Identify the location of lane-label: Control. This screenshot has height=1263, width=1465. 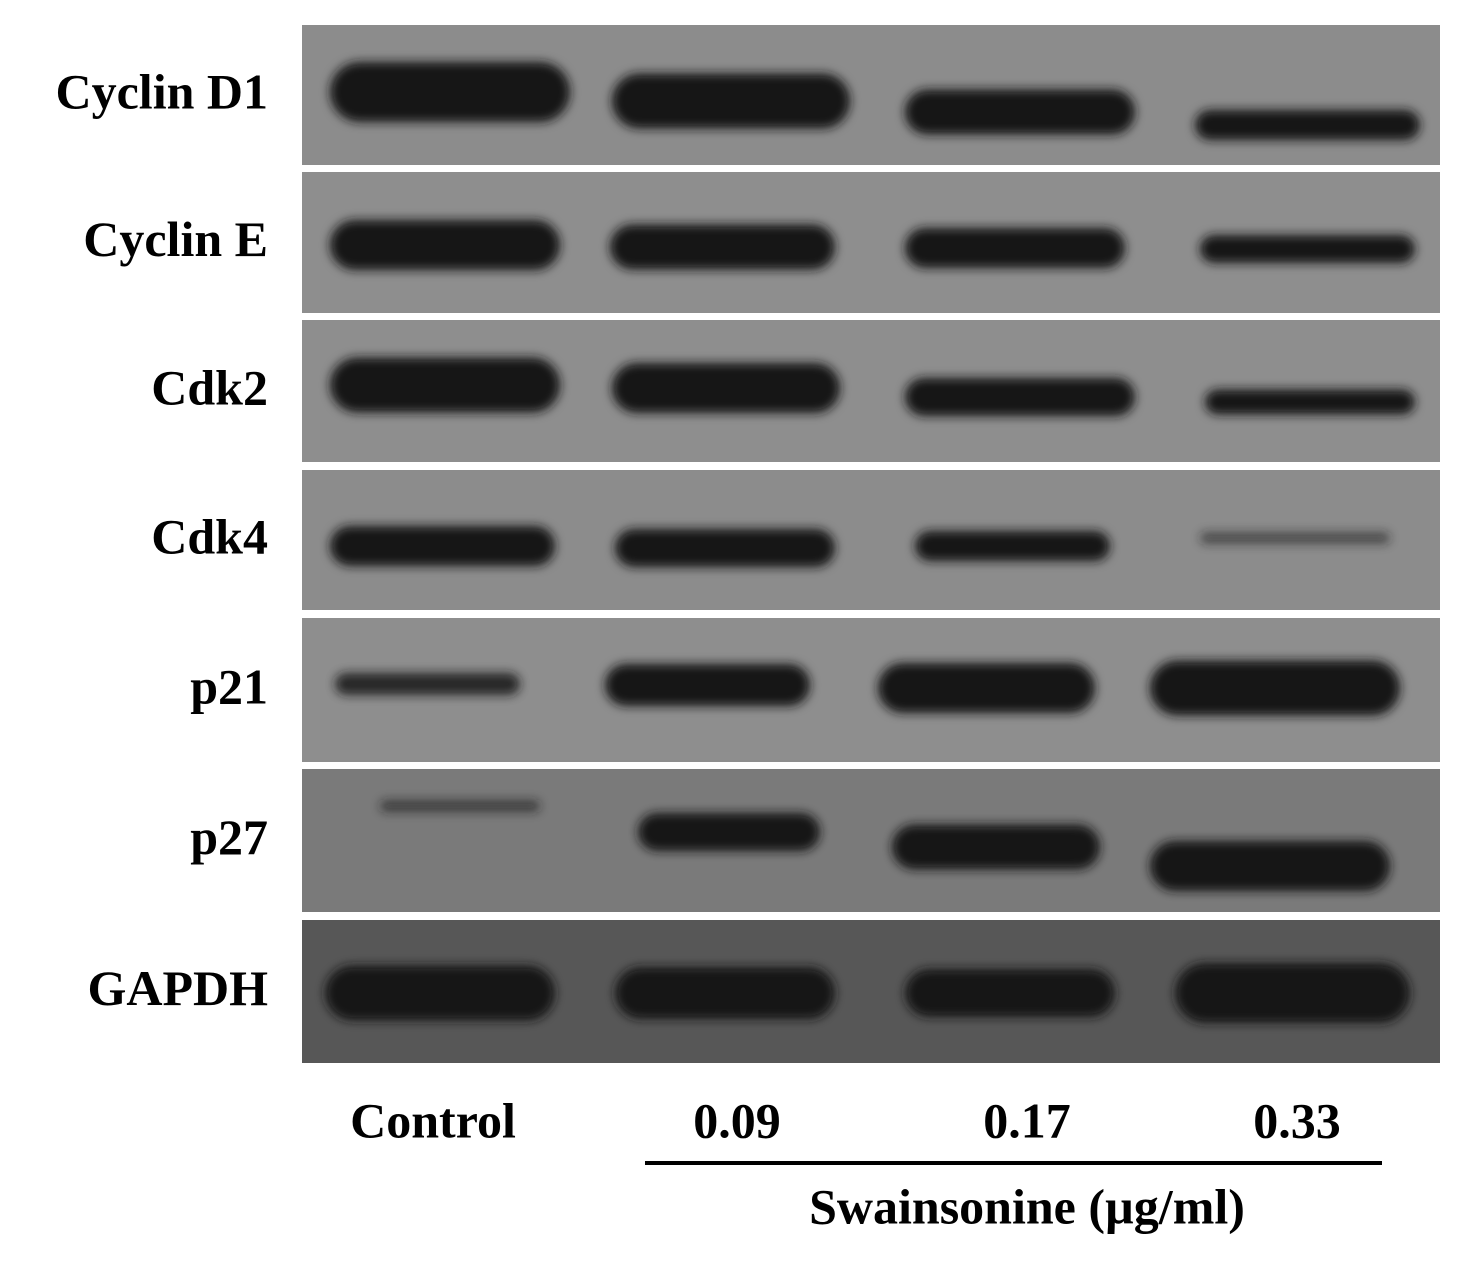
(433, 1120).